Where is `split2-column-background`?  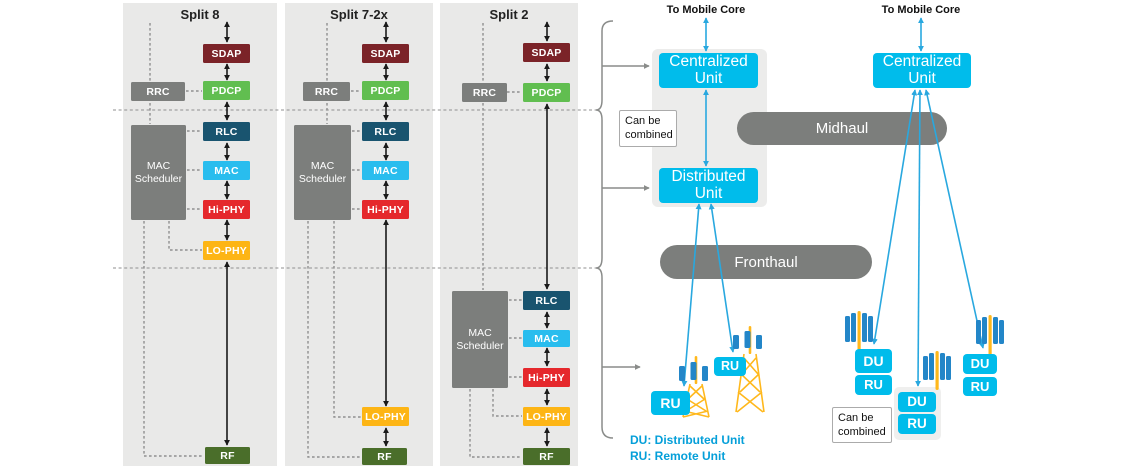 split2-column-background is located at coordinates (509, 234).